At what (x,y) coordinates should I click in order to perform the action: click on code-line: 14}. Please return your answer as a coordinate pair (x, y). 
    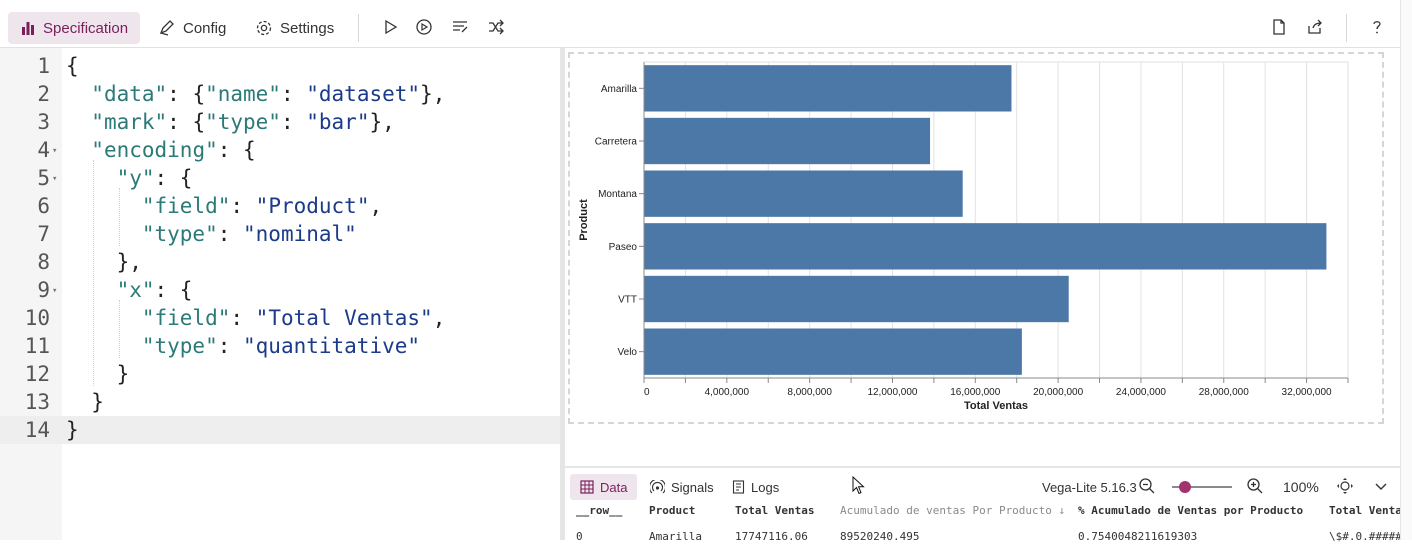
    Looking at the image, I should click on (280, 430).